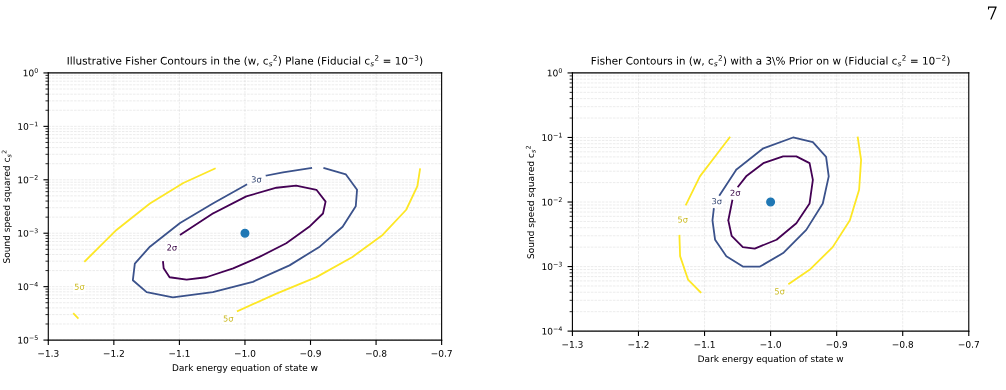 Image resolution: width=1006 pixels, height=390 pixels. I want to click on y-tick-label: 10$^{−5}$, so click(28, 339).